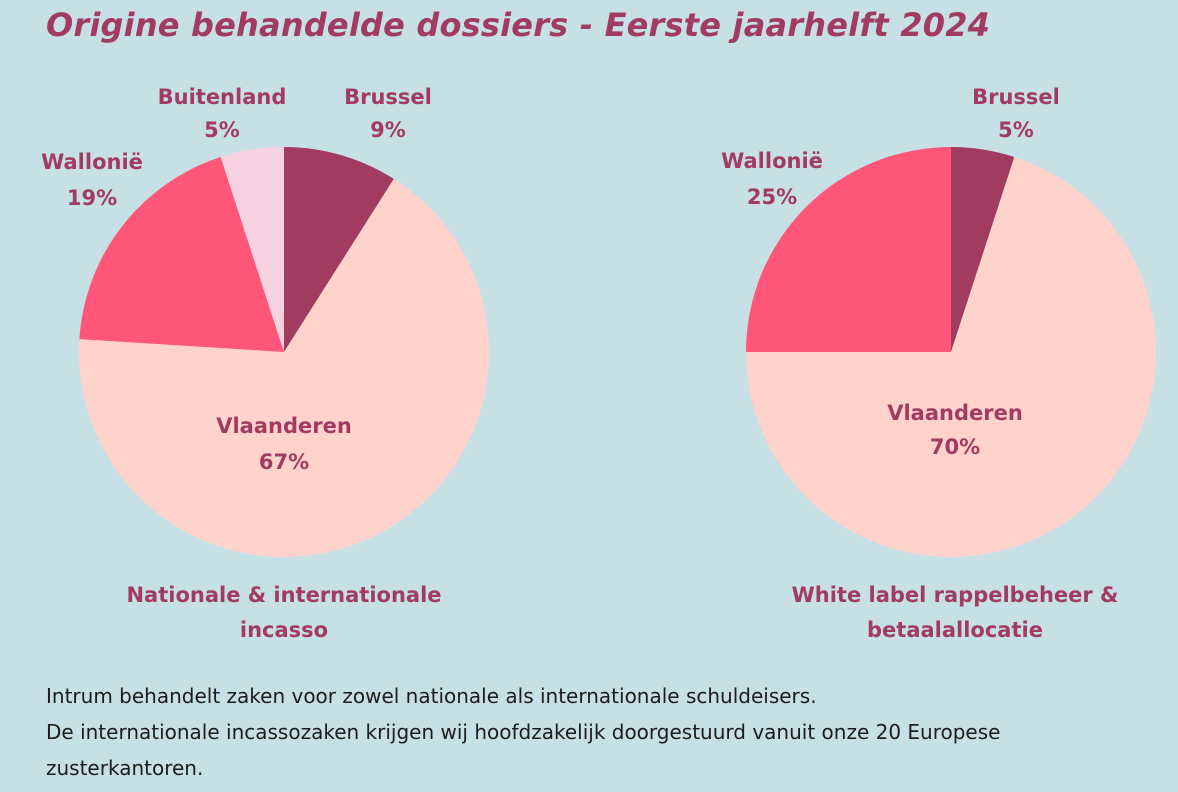 This screenshot has width=1178, height=792. Describe the element at coordinates (284, 630) in the screenshot. I see `pie-1-title-line-2: incasso` at that location.